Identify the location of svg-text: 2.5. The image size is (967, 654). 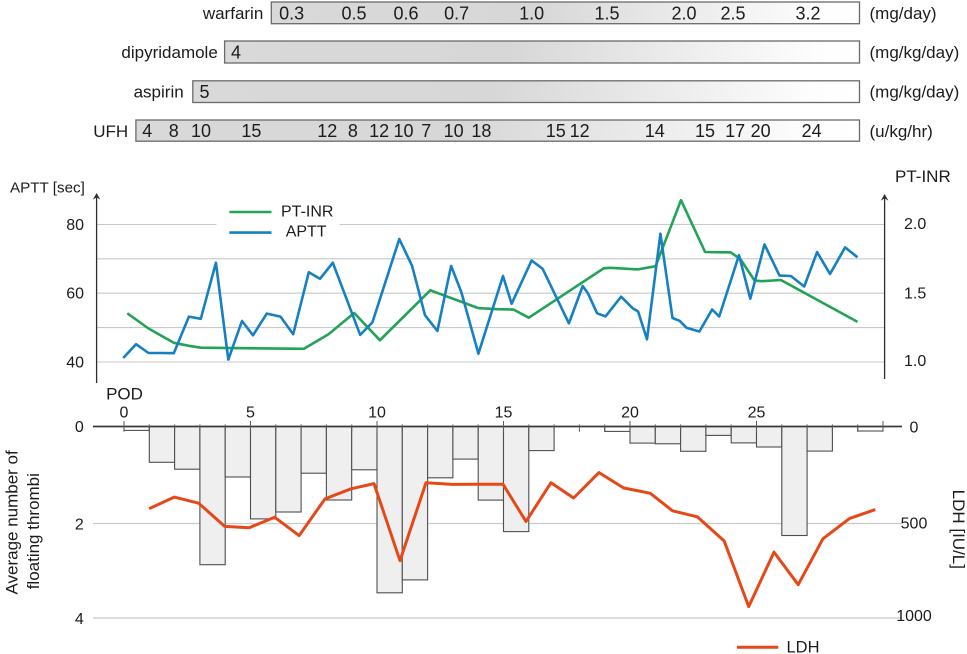
(732, 14).